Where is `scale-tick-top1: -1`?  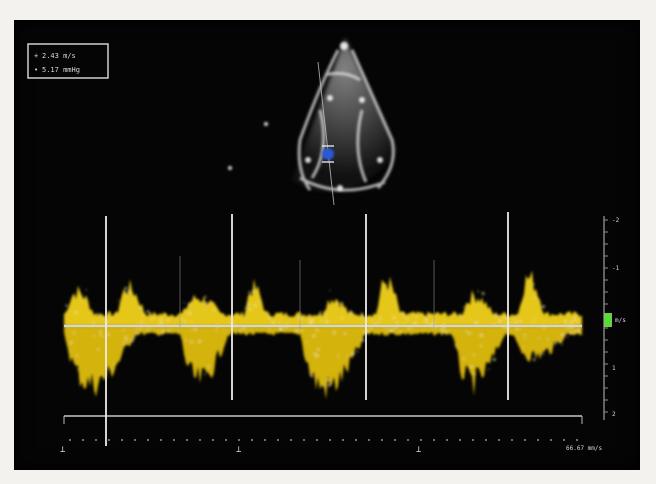 scale-tick-top1: -1 is located at coordinates (616, 268).